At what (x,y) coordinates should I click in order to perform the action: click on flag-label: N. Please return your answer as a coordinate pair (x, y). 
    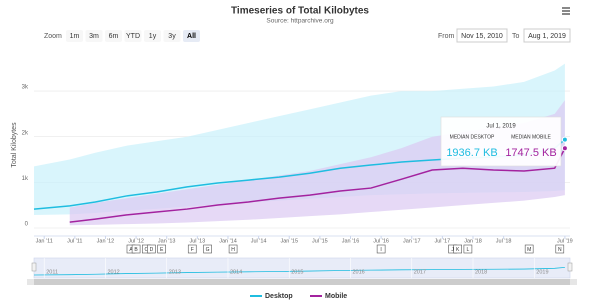
    Looking at the image, I should click on (560, 250).